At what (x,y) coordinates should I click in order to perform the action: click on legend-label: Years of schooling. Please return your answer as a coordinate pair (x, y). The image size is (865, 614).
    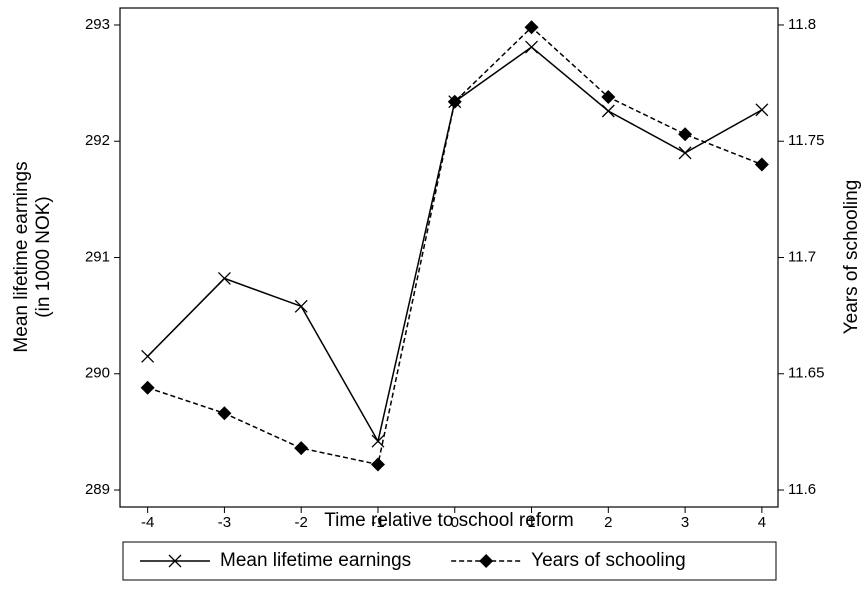
    Looking at the image, I should click on (608, 560).